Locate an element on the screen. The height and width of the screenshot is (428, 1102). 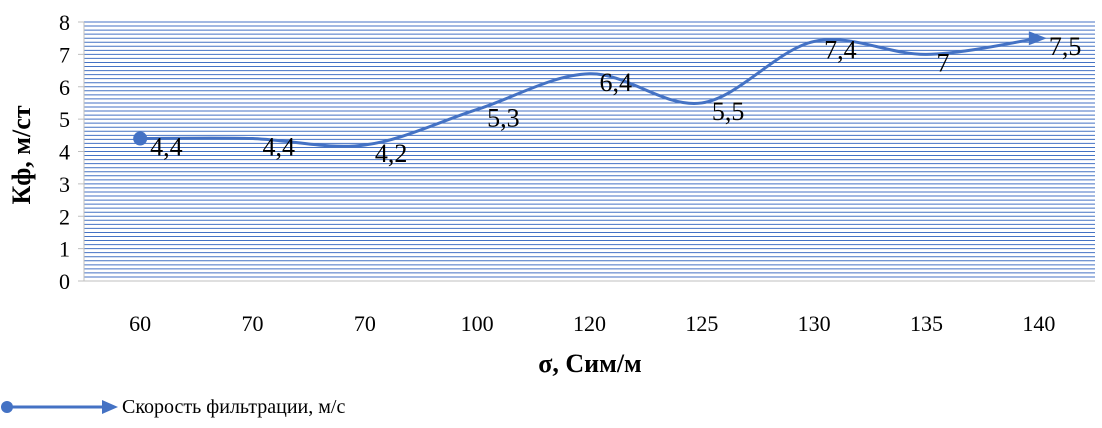
y-tick-label: 1 is located at coordinates (64, 249).